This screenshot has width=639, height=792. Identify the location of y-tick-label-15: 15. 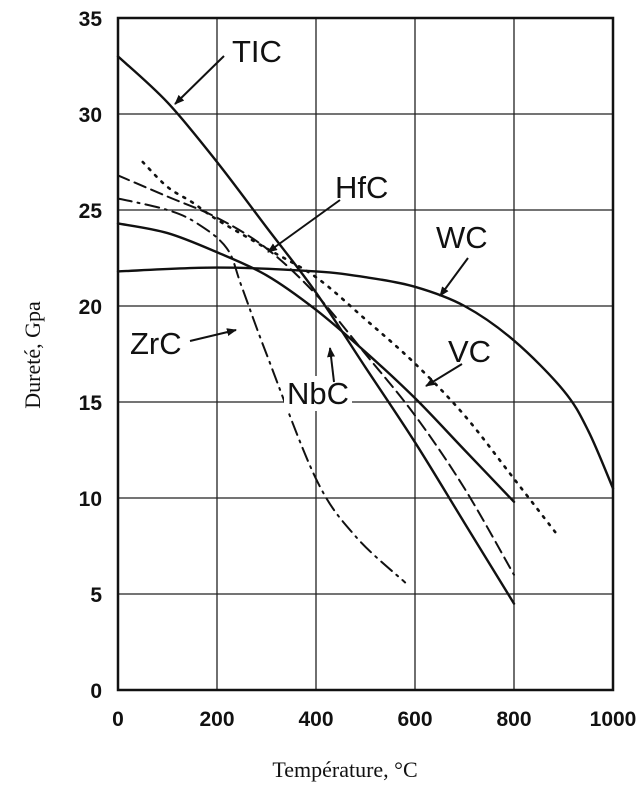
(91, 403).